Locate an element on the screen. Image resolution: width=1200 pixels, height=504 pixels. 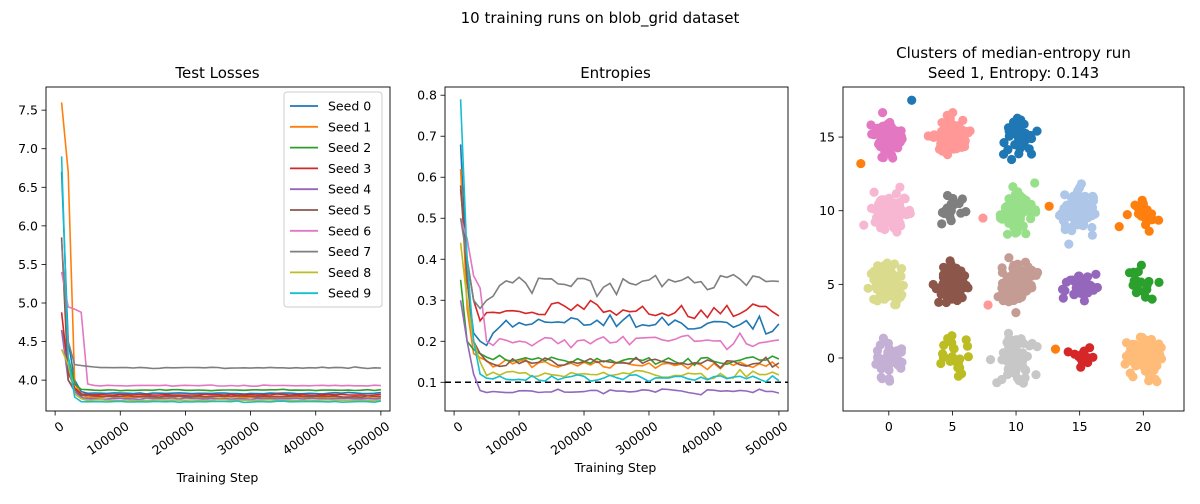
x-tick-label: 15 is located at coordinates (1080, 426).